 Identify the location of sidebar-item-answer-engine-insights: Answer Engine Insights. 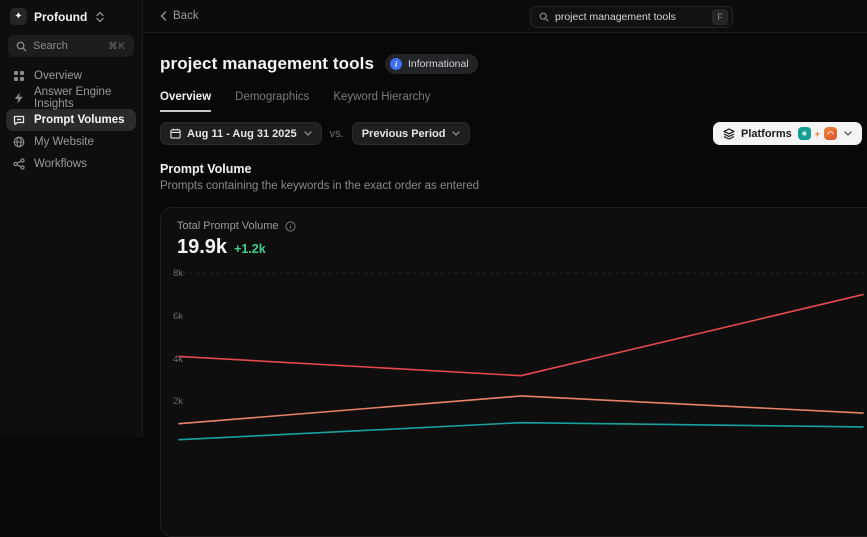
(71, 98).